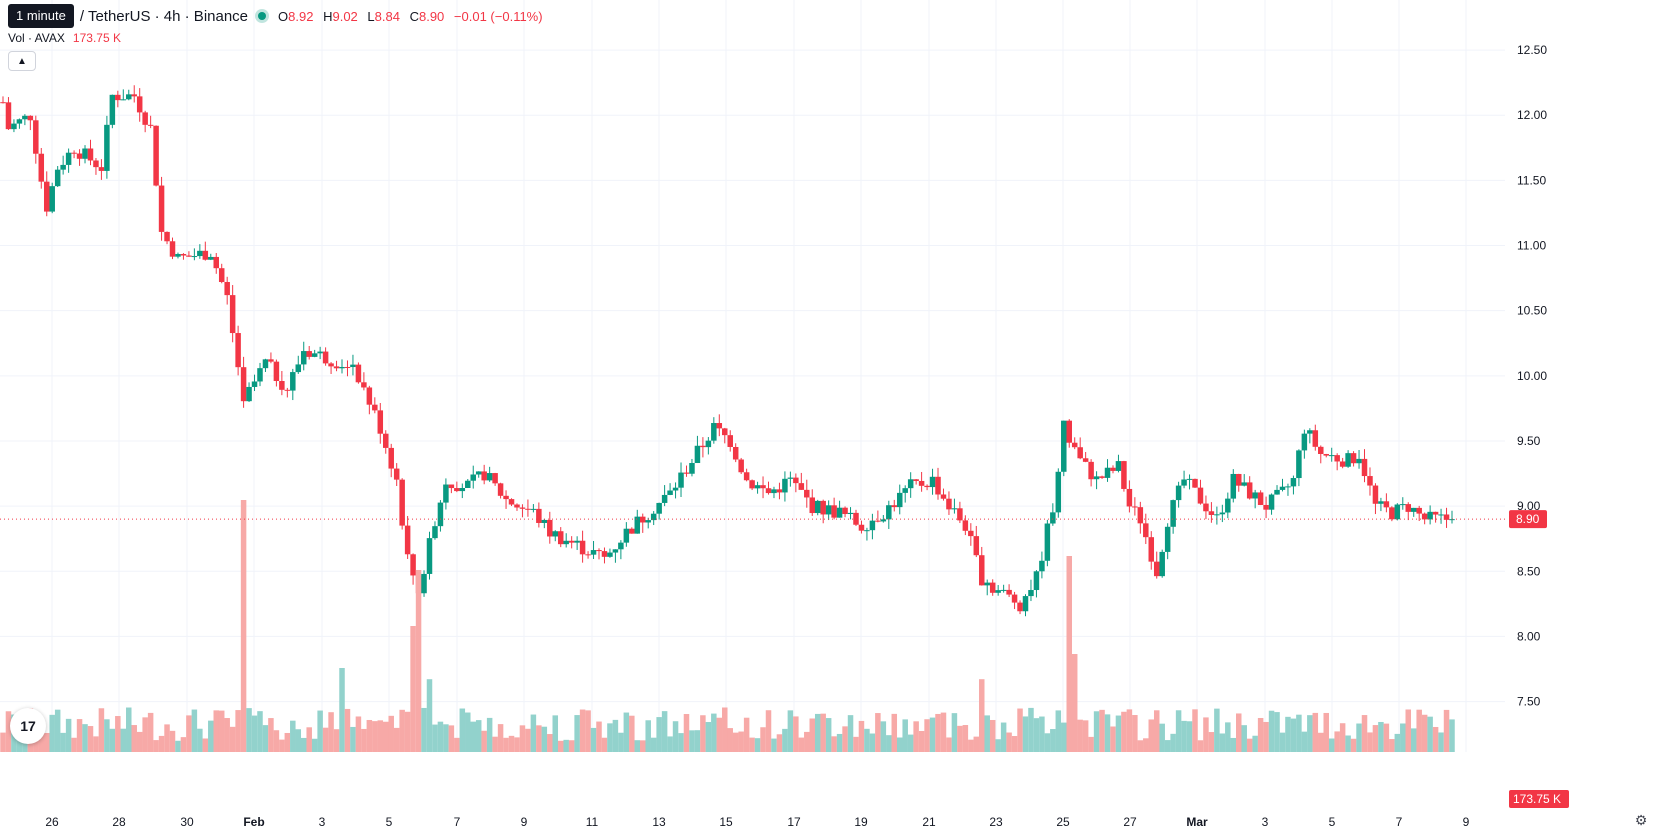 Image resolution: width=1678 pixels, height=835 pixels. I want to click on tradingview-logo-icon: 17, so click(28, 726).